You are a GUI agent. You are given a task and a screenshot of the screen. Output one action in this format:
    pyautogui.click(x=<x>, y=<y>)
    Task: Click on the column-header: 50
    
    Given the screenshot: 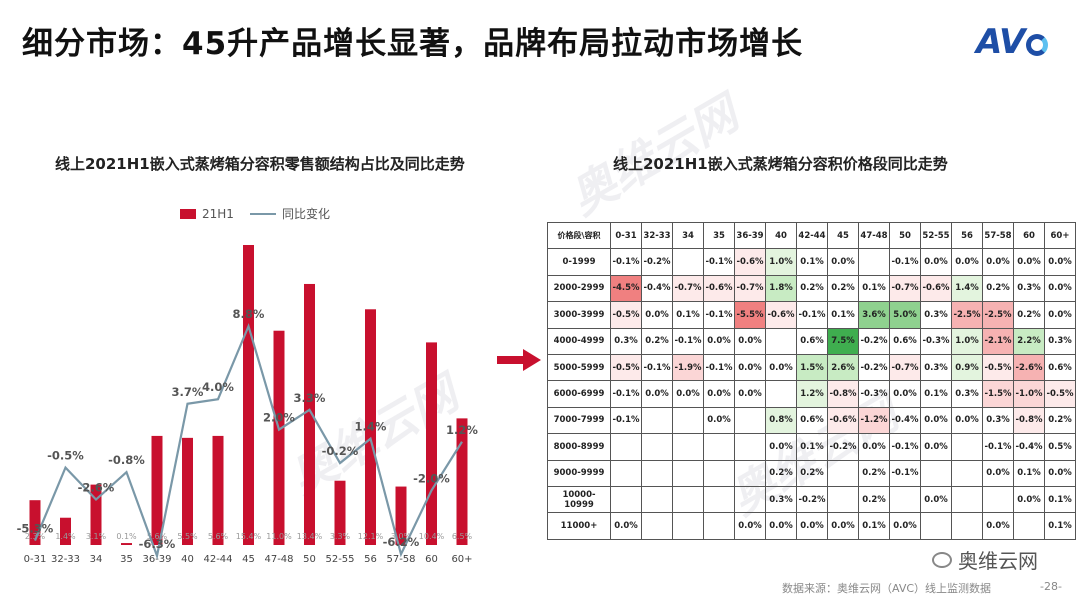 What is the action you would take?
    pyautogui.click(x=905, y=235)
    